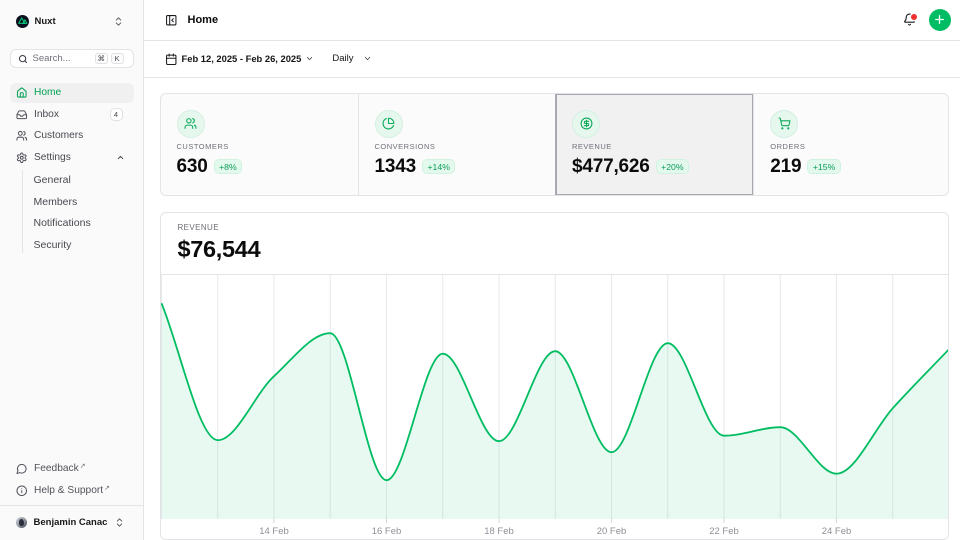  I want to click on svg-text: 24 Feb, so click(836, 531).